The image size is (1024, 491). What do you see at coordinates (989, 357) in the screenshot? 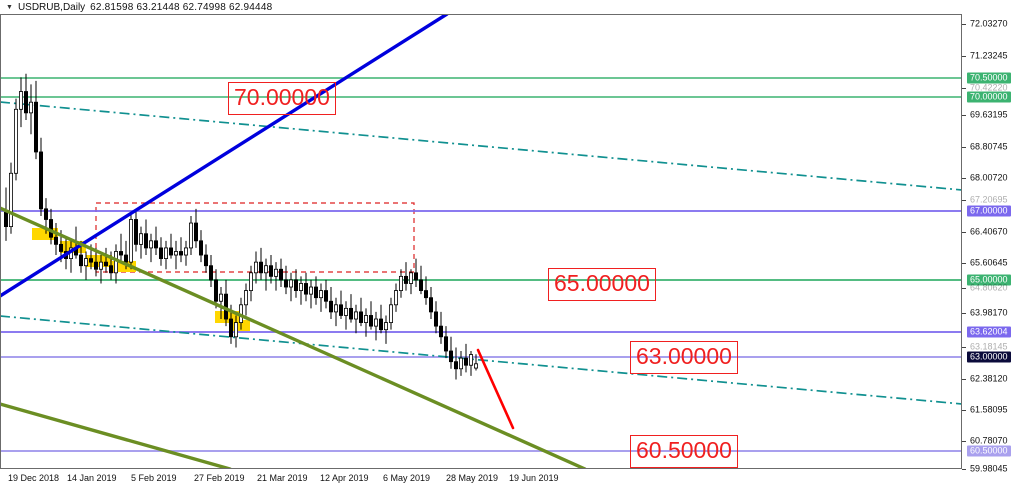
I see `price-level-label: 63.00000` at bounding box center [989, 357].